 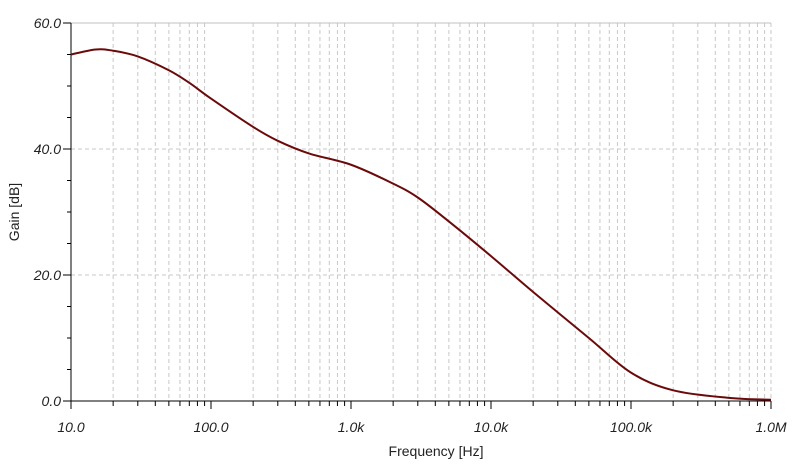 I want to click on x-tick-label: 100.0, so click(x=210, y=427).